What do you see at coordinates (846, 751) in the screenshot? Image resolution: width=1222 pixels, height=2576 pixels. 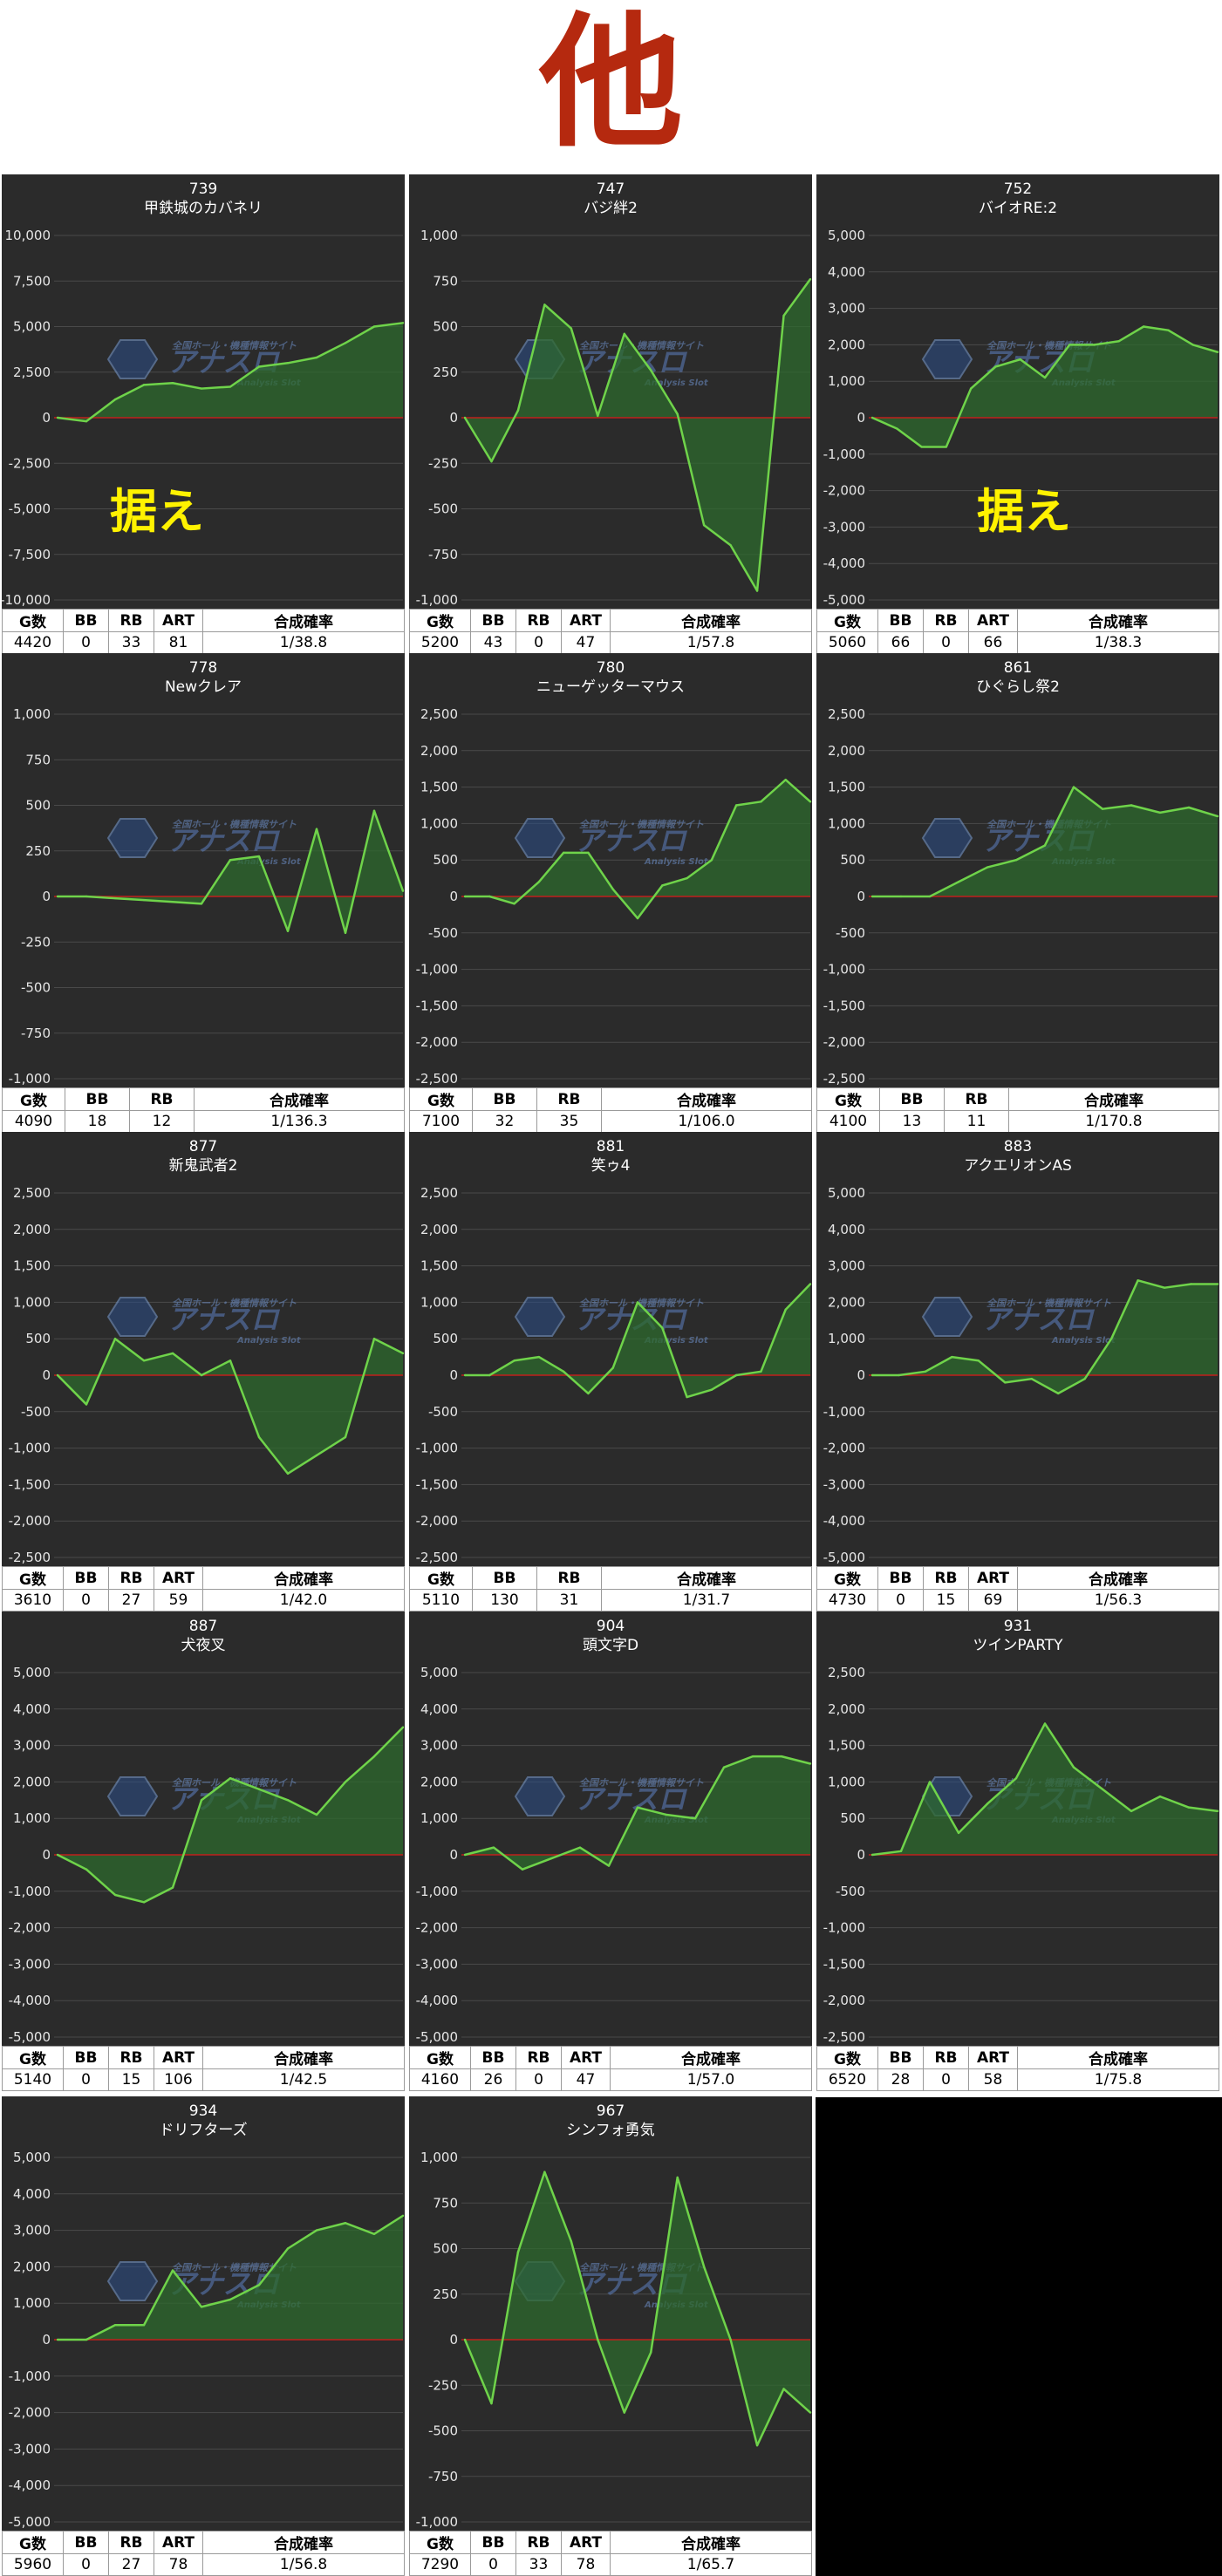 I see `y-tick-label: 2,000` at bounding box center [846, 751].